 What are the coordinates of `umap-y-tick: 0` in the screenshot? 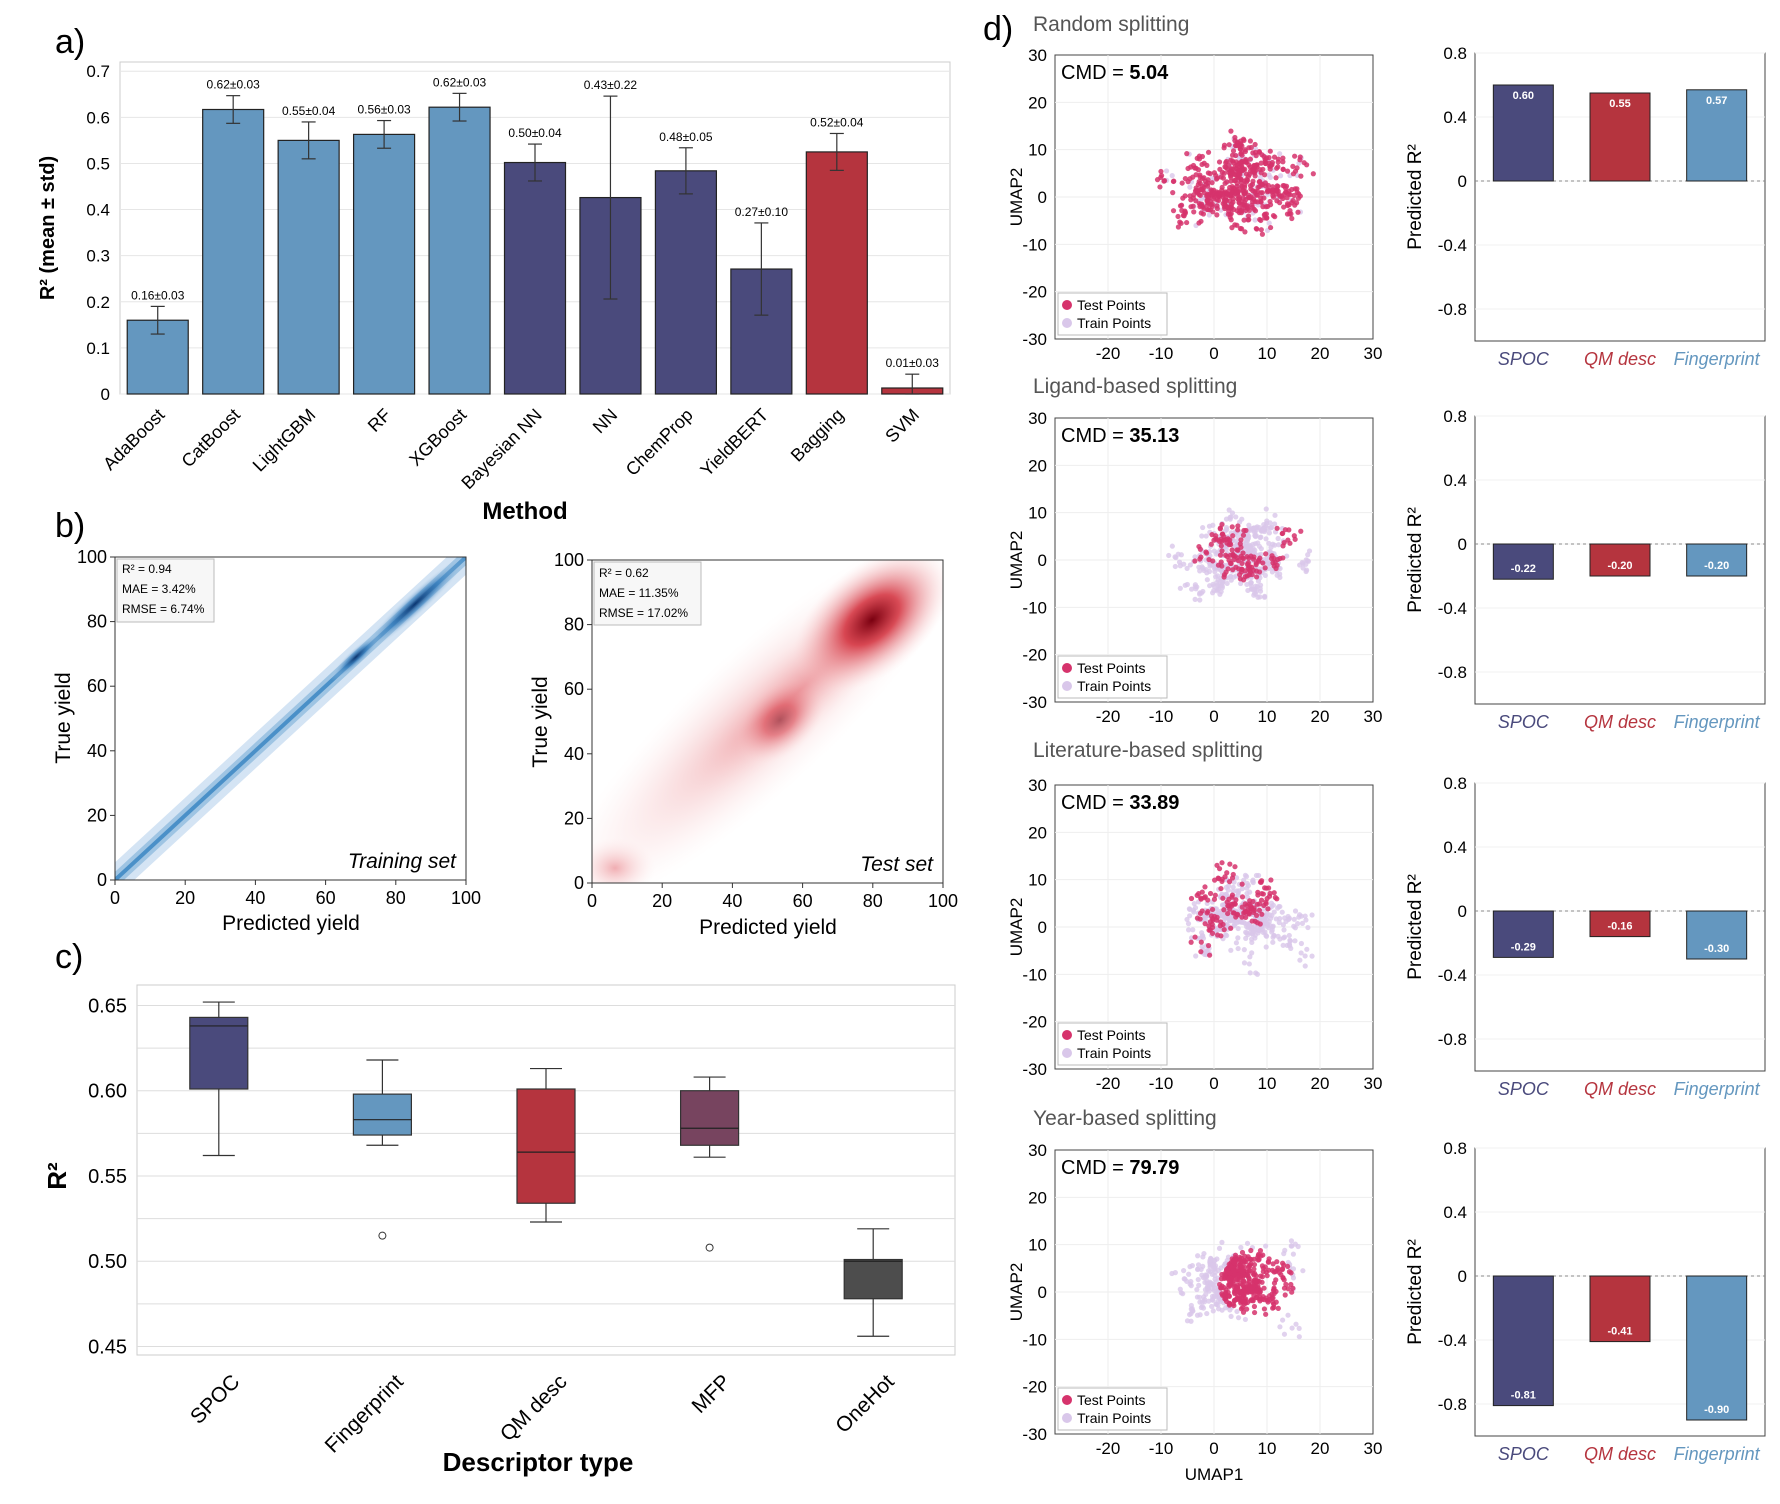 It's located at (1042, 197).